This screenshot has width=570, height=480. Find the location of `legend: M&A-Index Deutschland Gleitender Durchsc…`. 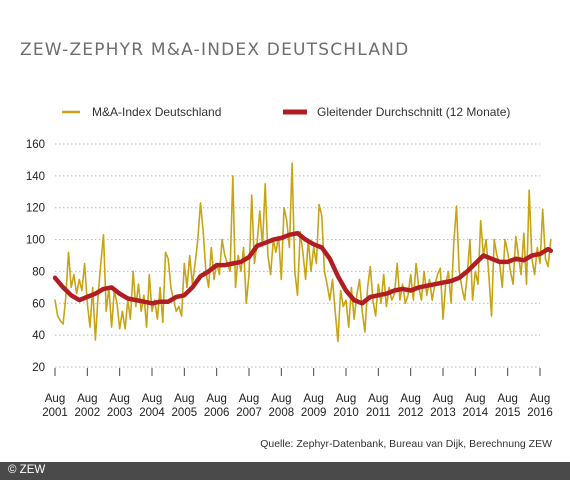

legend: M&A-Index Deutschland Gleitender Durchsc… is located at coordinates (286, 112).